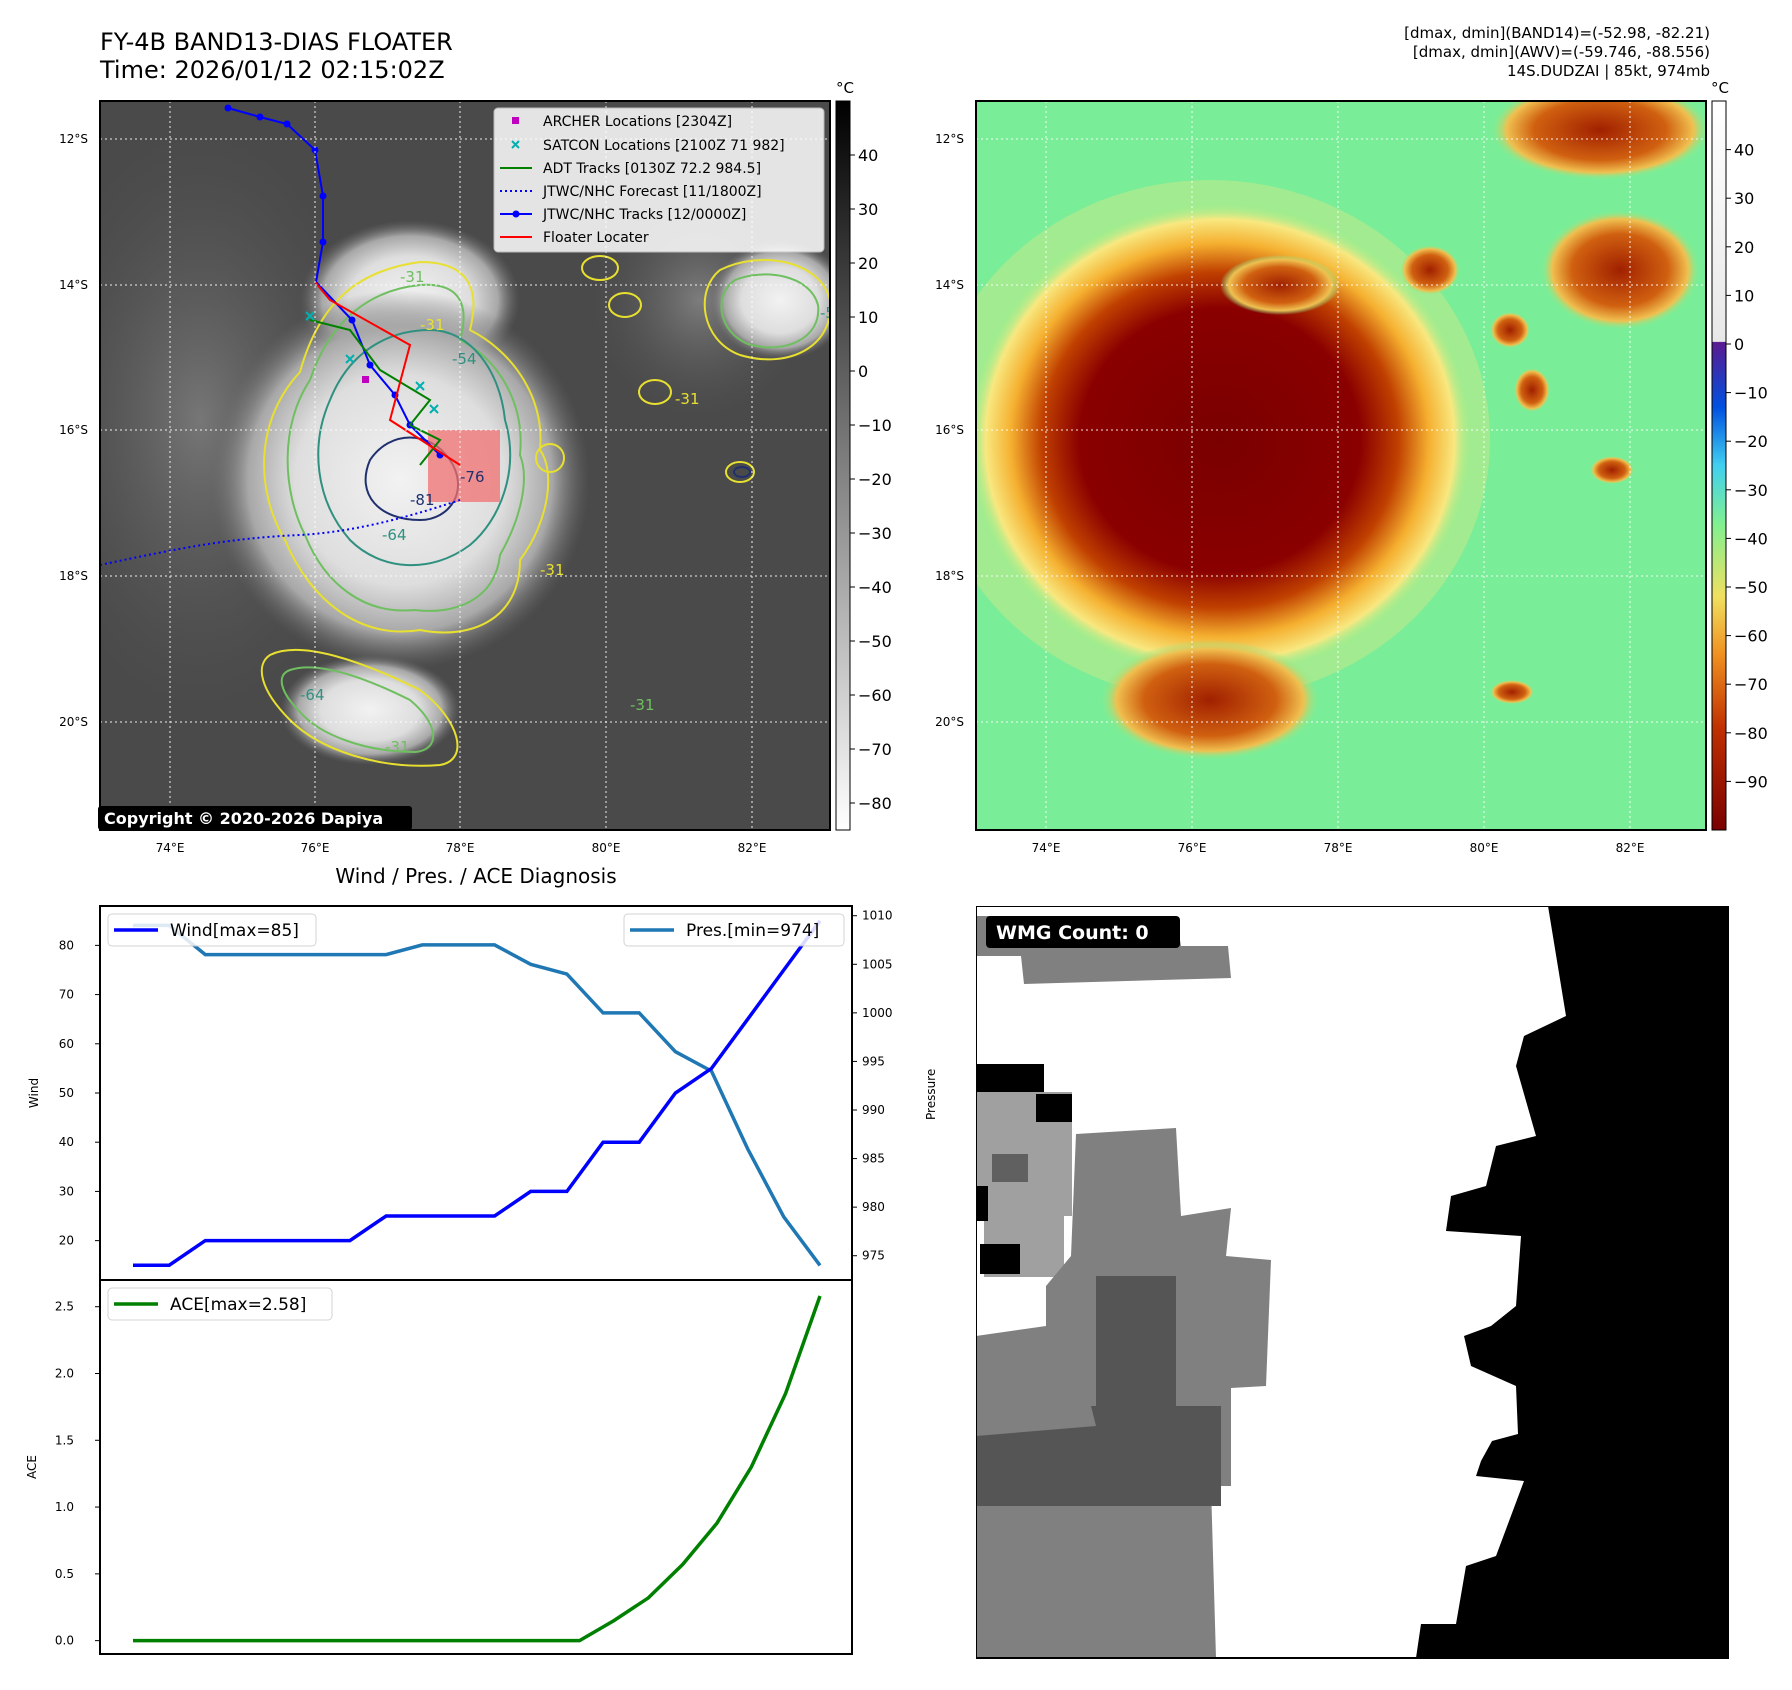  Describe the element at coordinates (66, 1044) in the screenshot. I see `wind-tick-label: 60` at that location.